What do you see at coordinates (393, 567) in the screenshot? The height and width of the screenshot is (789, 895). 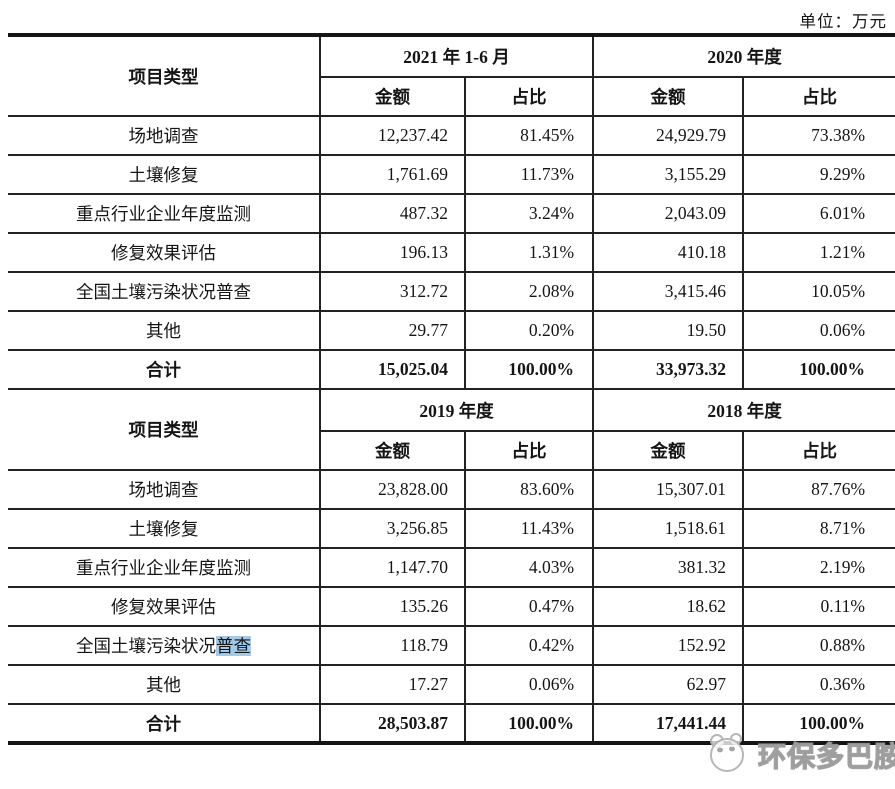 I see `amount-cell: 1,147.70` at bounding box center [393, 567].